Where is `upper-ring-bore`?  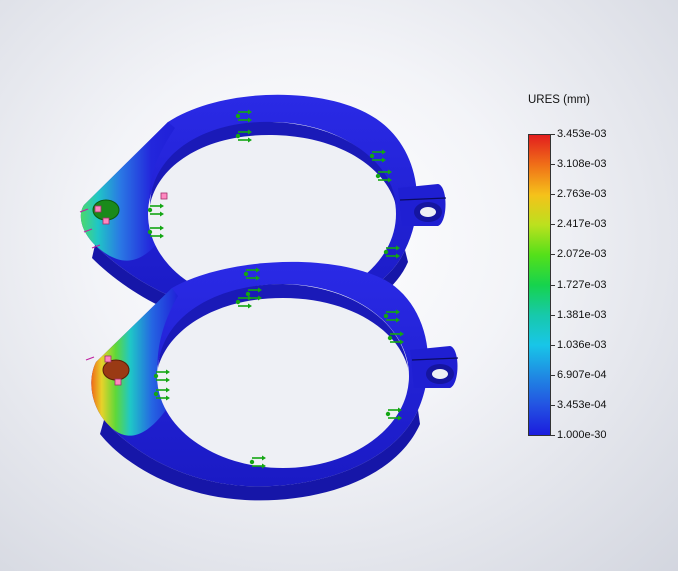 upper-ring-bore is located at coordinates (272, 214).